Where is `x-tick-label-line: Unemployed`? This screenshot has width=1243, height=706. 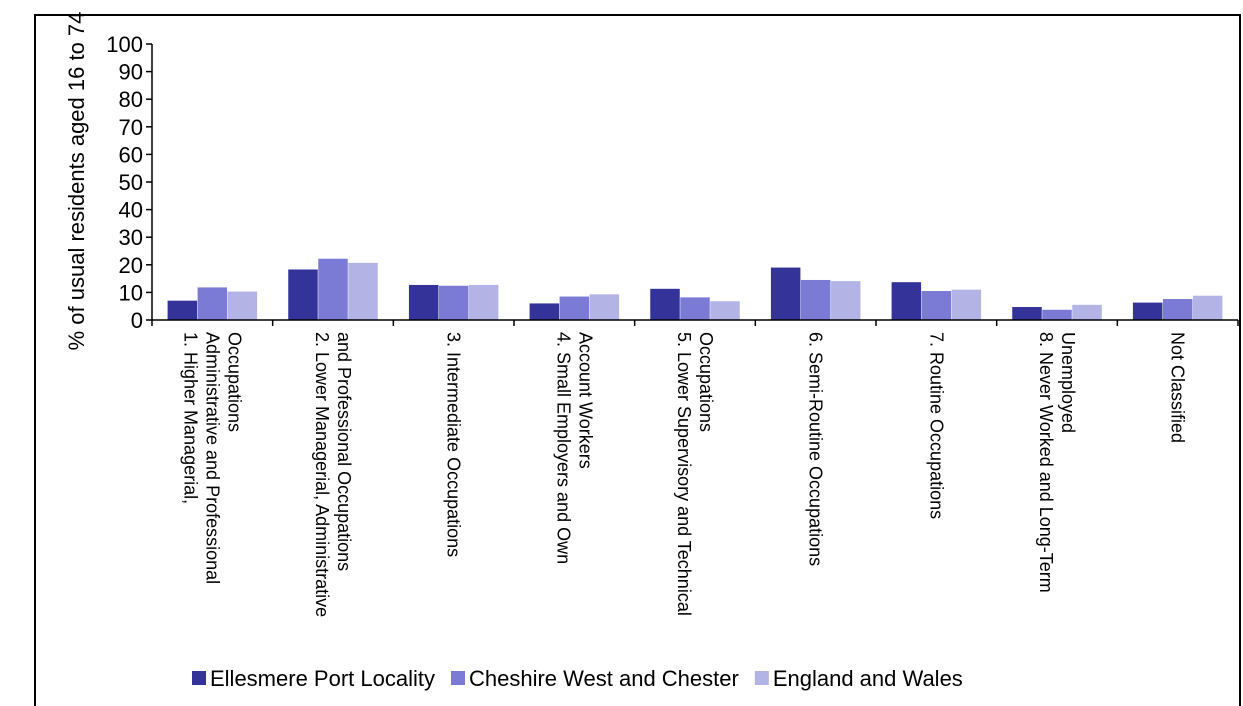 x-tick-label-line: Unemployed is located at coordinates (1068, 382).